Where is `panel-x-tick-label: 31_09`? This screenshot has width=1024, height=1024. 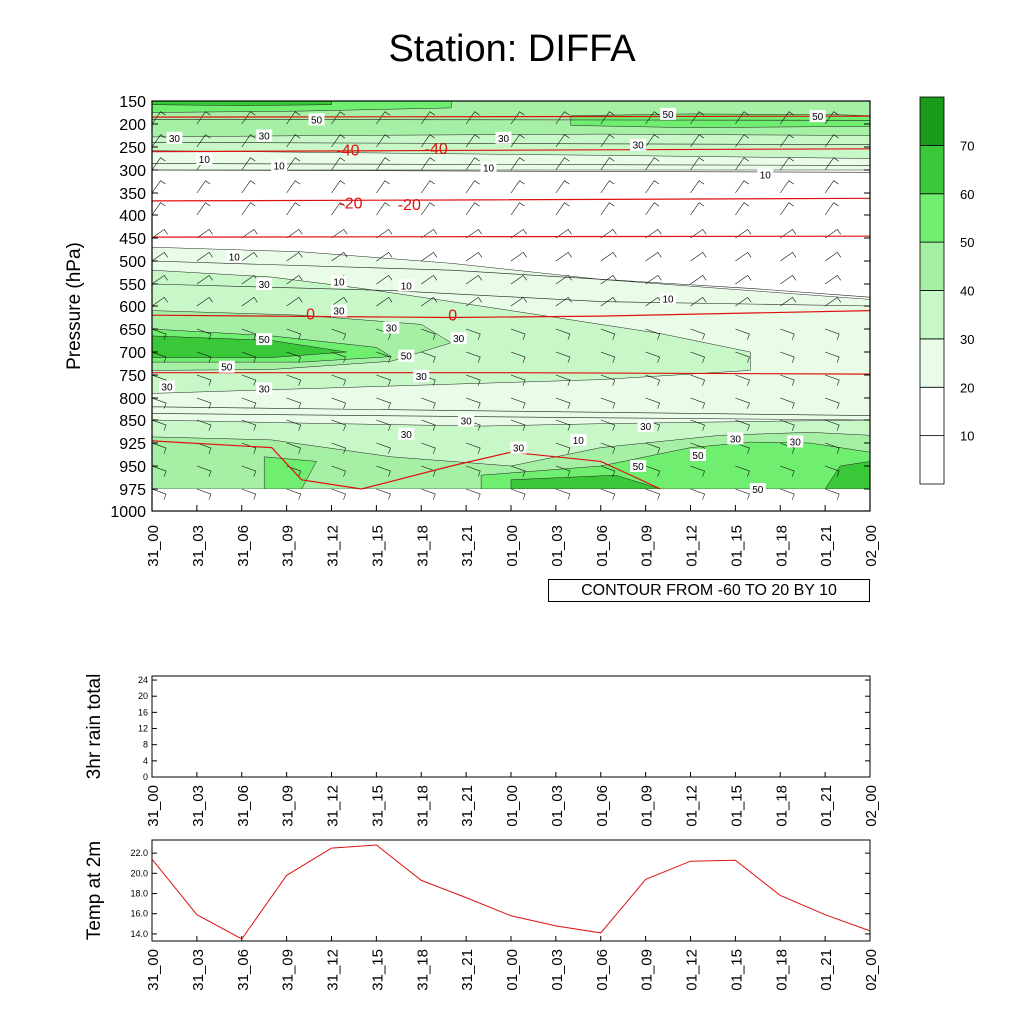 panel-x-tick-label: 31_09 is located at coordinates (288, 970).